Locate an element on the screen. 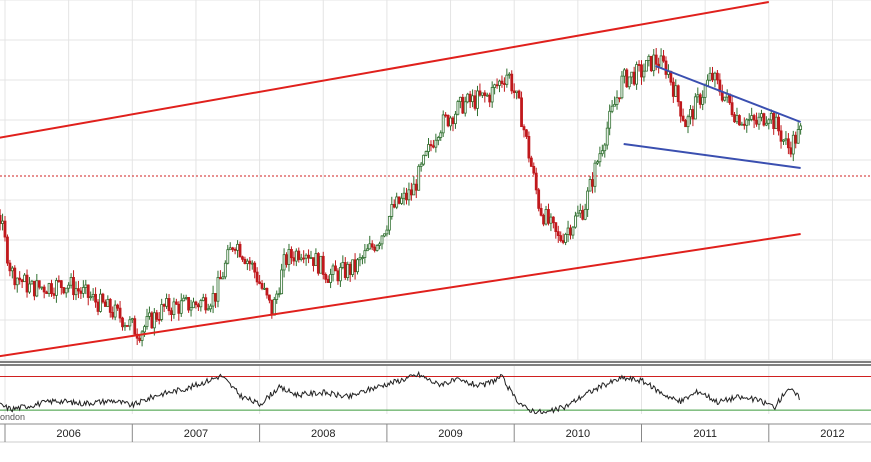  x-tick-label: 2010 is located at coordinates (578, 434).